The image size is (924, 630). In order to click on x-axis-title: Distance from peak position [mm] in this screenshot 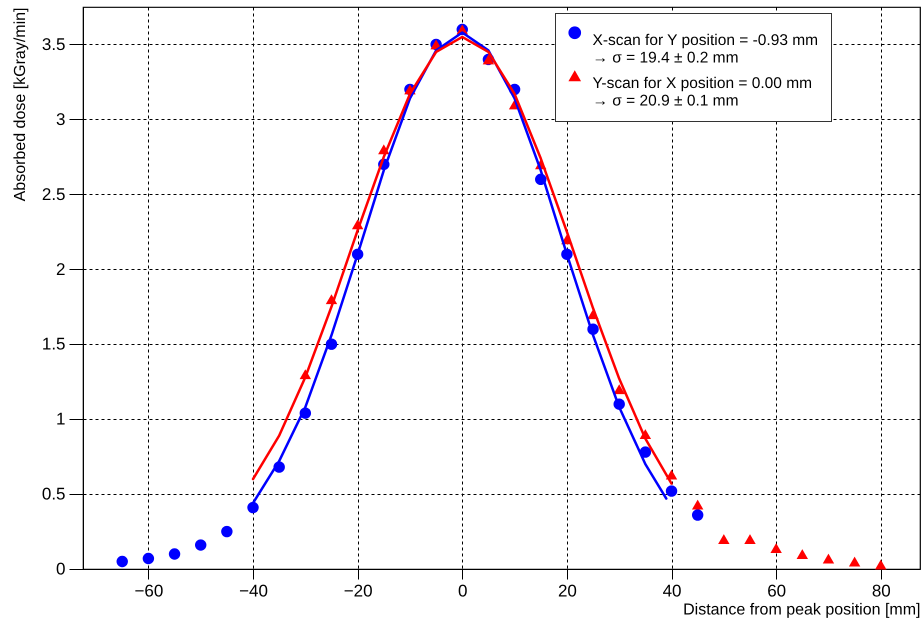, I will do `click(801, 610)`.